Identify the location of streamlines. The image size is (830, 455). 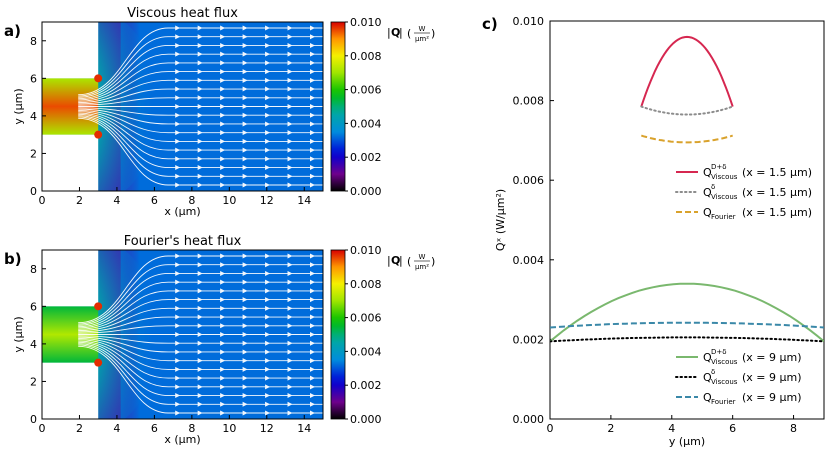
(200, 106).